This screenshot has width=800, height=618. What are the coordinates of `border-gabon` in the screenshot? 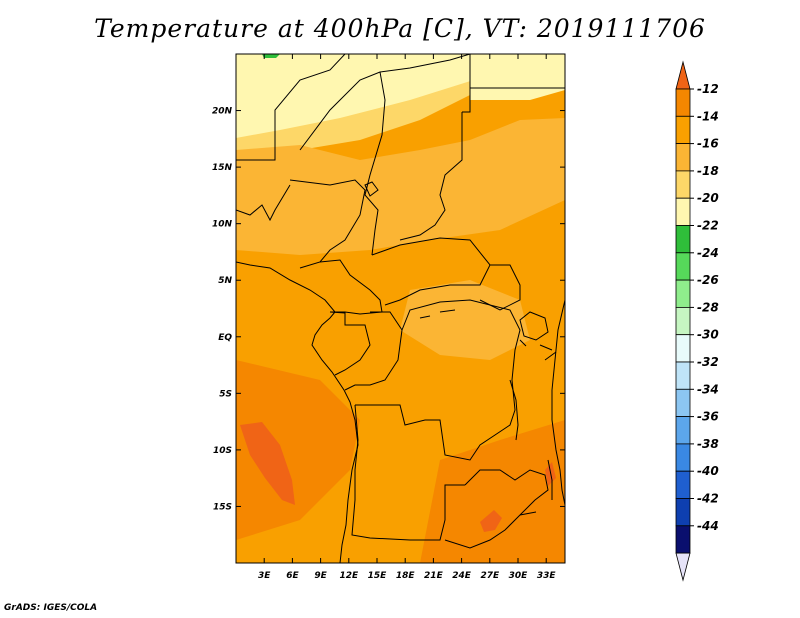 It's located at (350, 343).